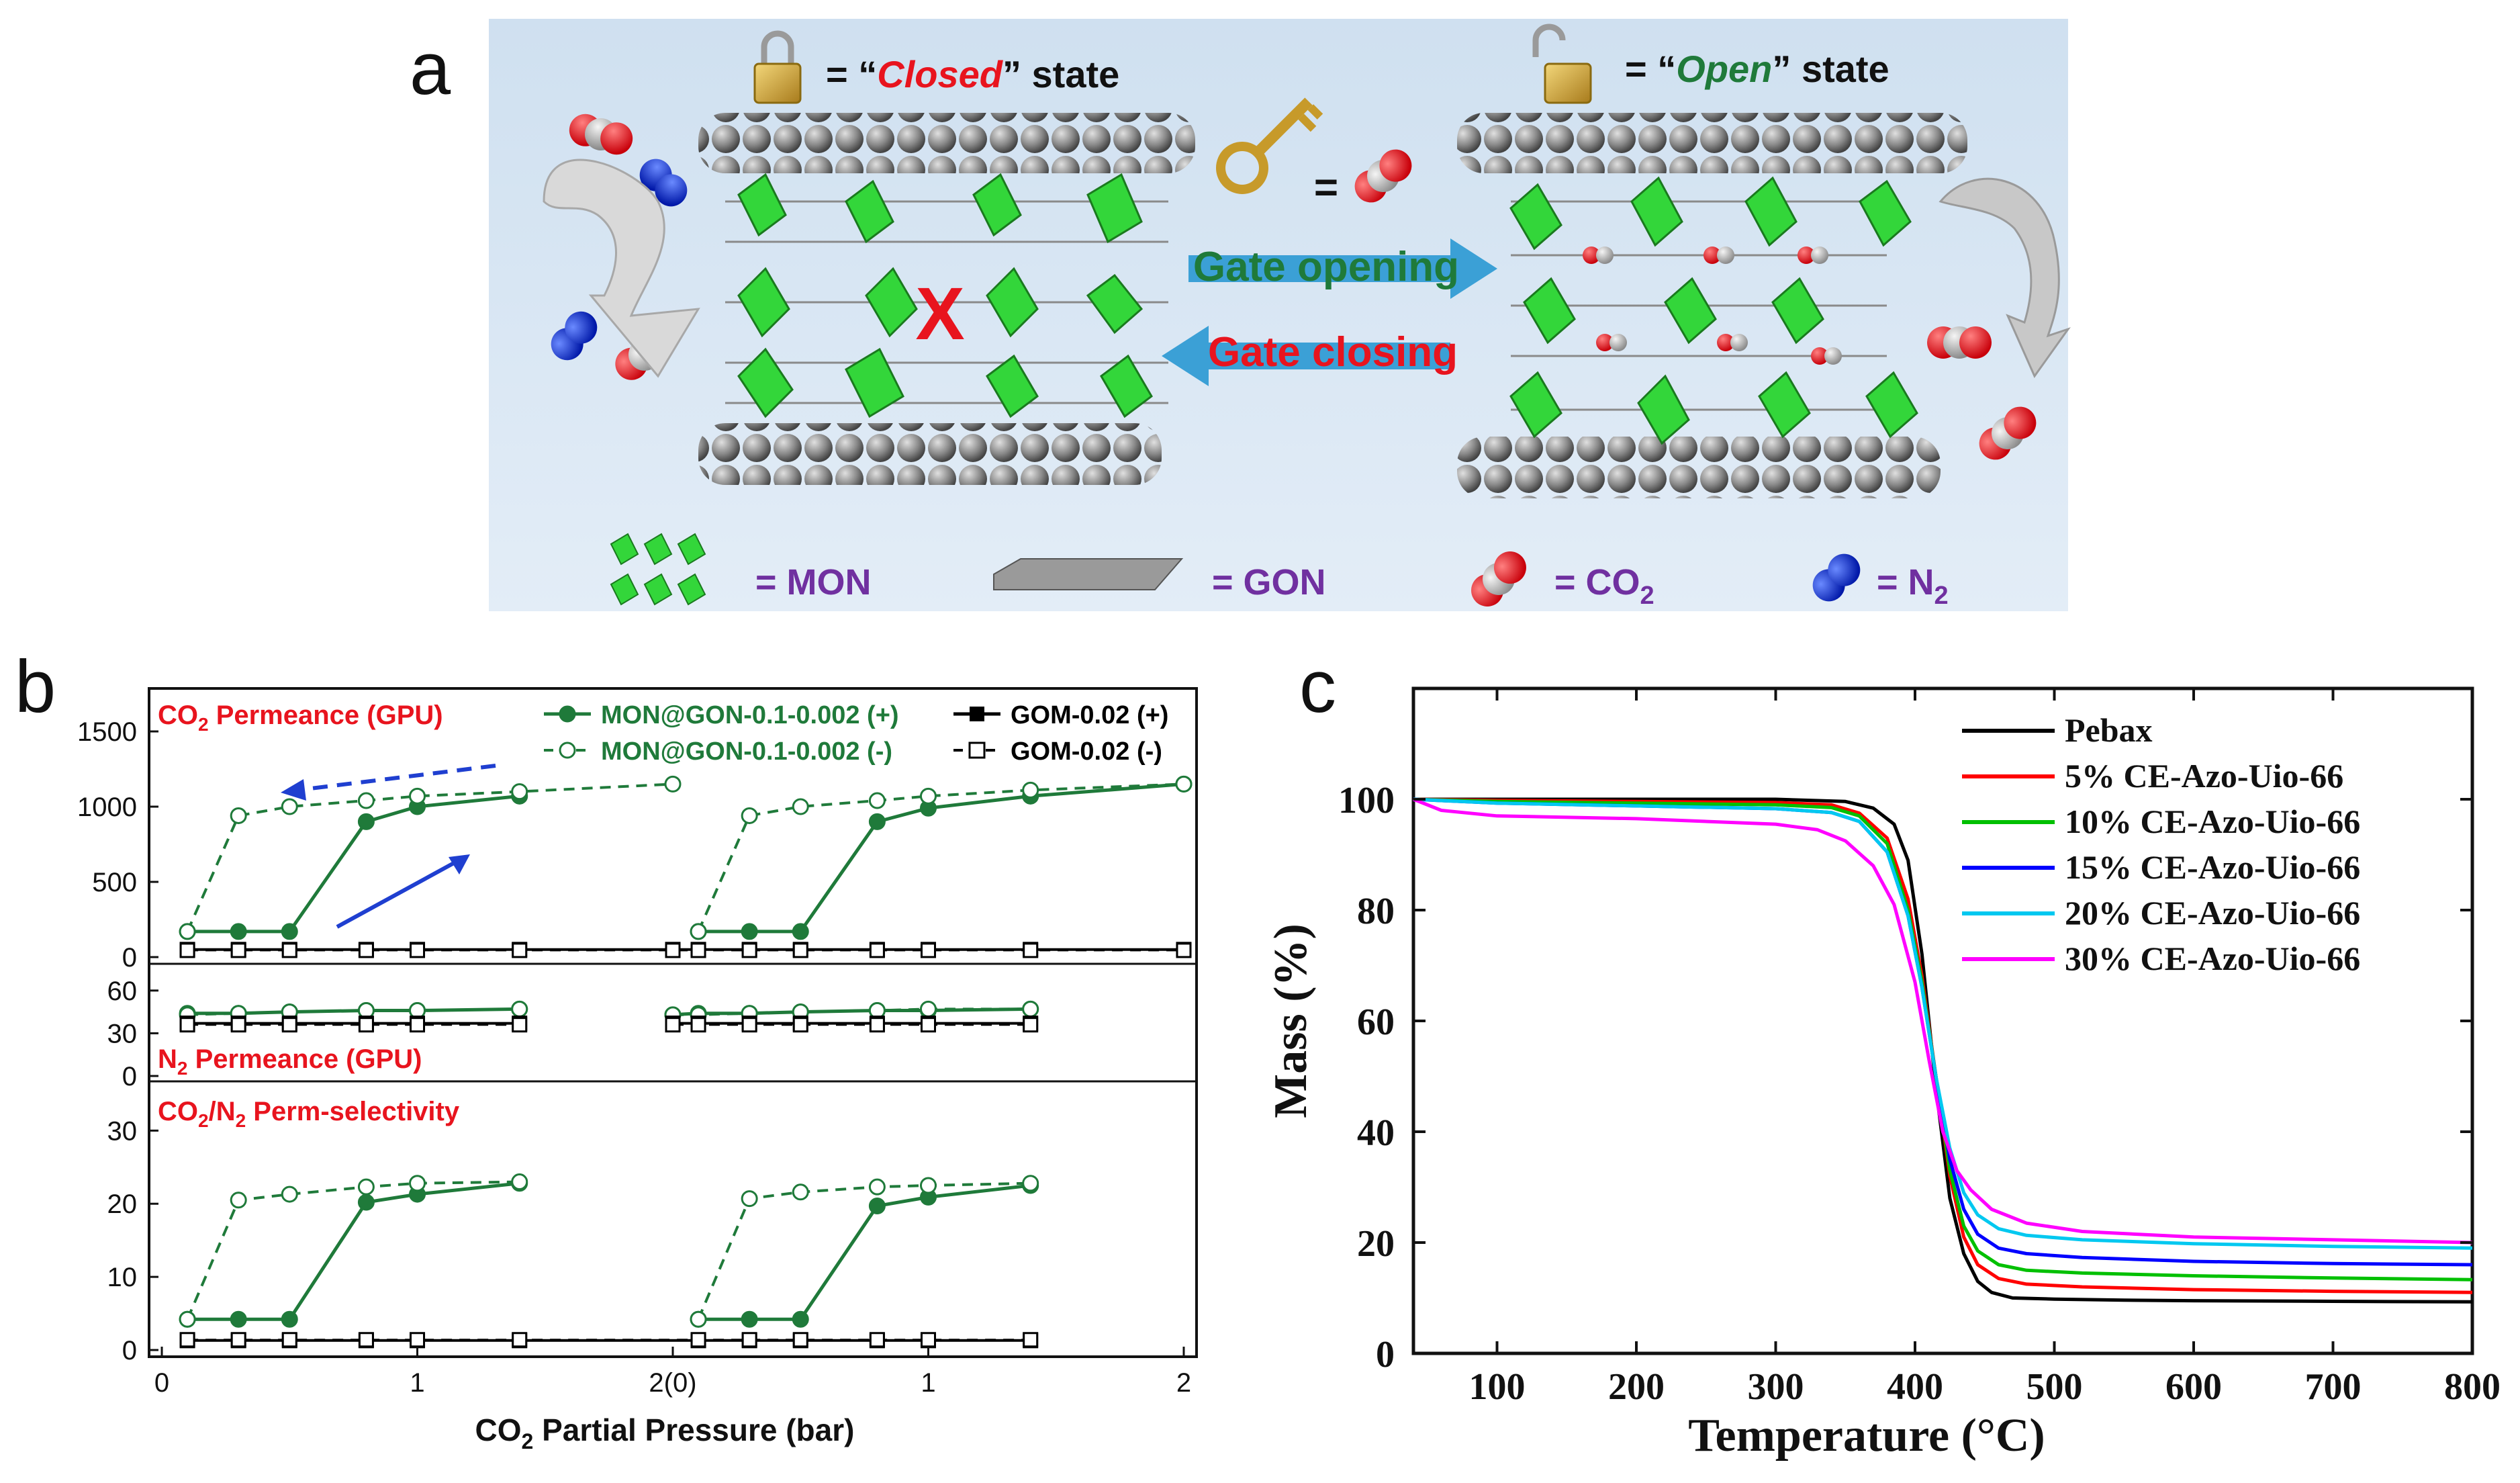  What do you see at coordinates (392, 778) in the screenshot?
I see `decreasing-direction-arrow` at bounding box center [392, 778].